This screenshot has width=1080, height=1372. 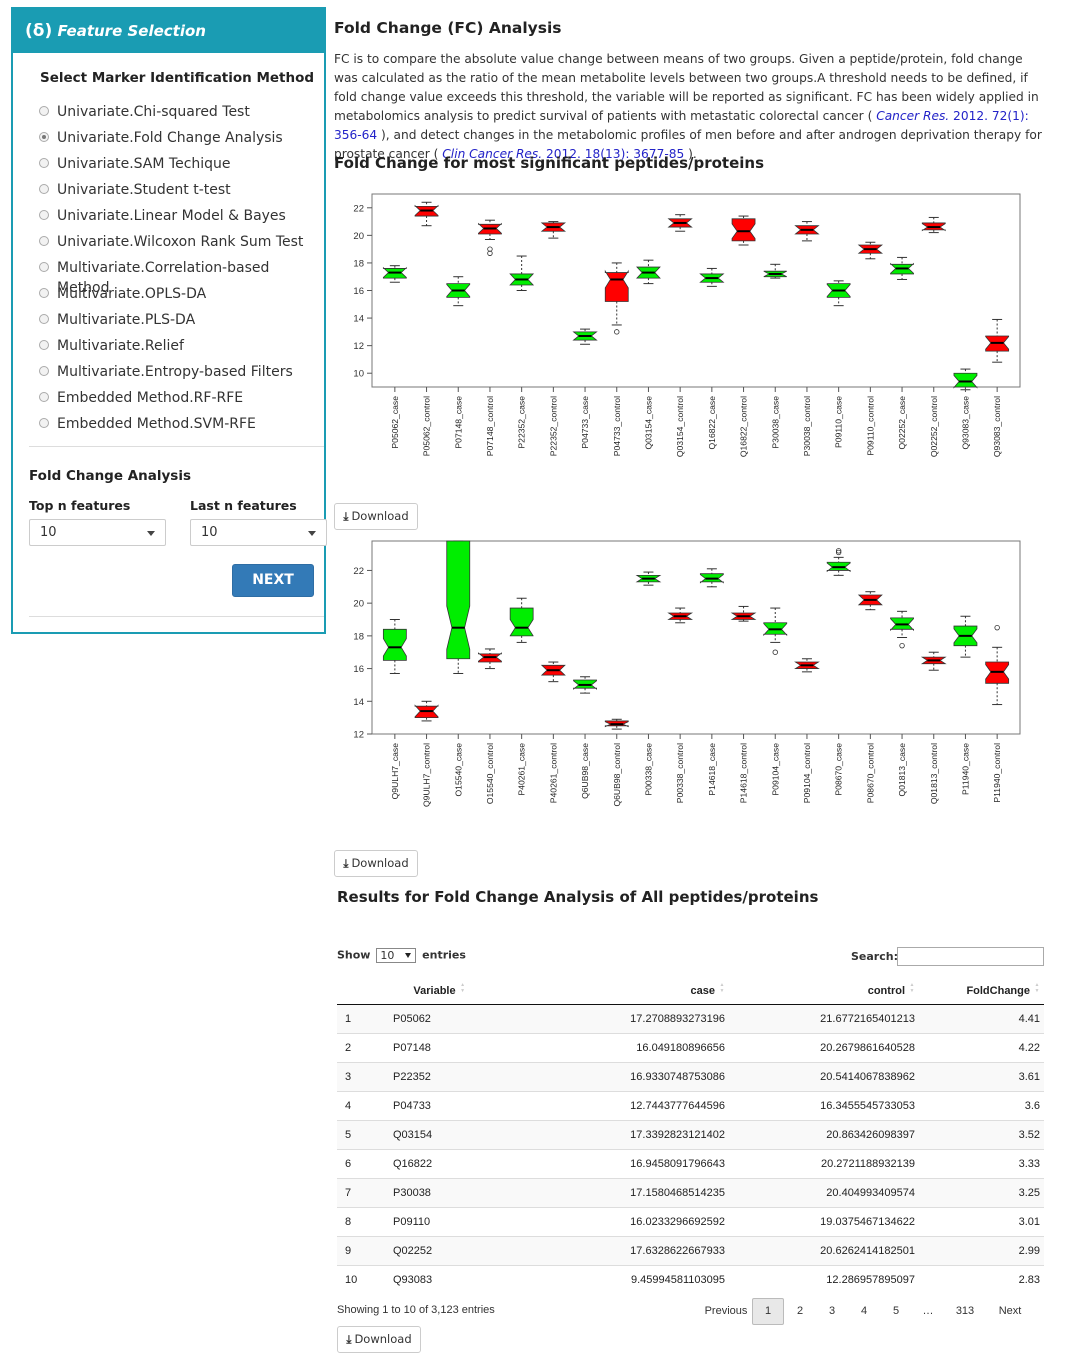 What do you see at coordinates (439, 990) in the screenshot?
I see `column-header: Variable ▲▼` at bounding box center [439, 990].